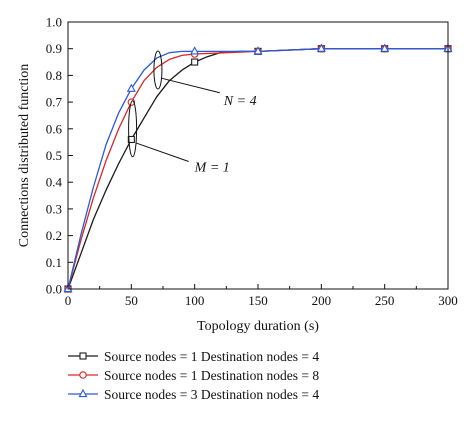  Describe the element at coordinates (54, 75) in the screenshot. I see `y-tick-label: 0.8` at that location.